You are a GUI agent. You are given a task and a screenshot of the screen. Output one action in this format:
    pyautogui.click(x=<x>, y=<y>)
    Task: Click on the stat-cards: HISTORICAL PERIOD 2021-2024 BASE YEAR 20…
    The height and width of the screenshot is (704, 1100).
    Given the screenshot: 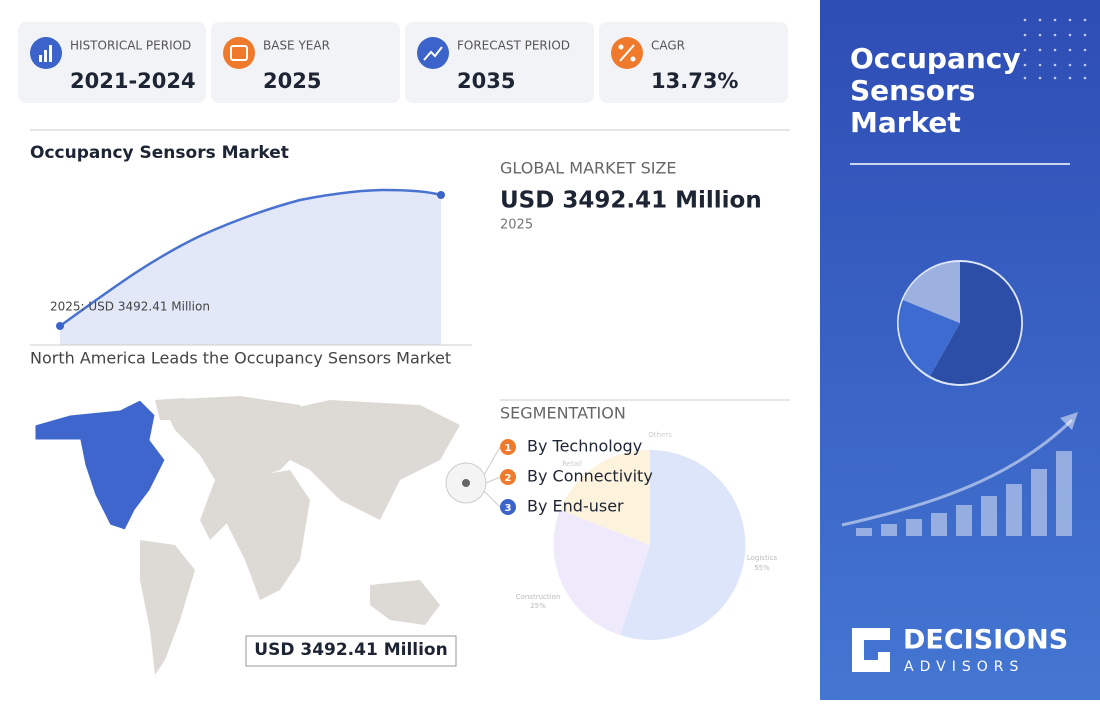 What is the action you would take?
    pyautogui.click(x=403, y=62)
    